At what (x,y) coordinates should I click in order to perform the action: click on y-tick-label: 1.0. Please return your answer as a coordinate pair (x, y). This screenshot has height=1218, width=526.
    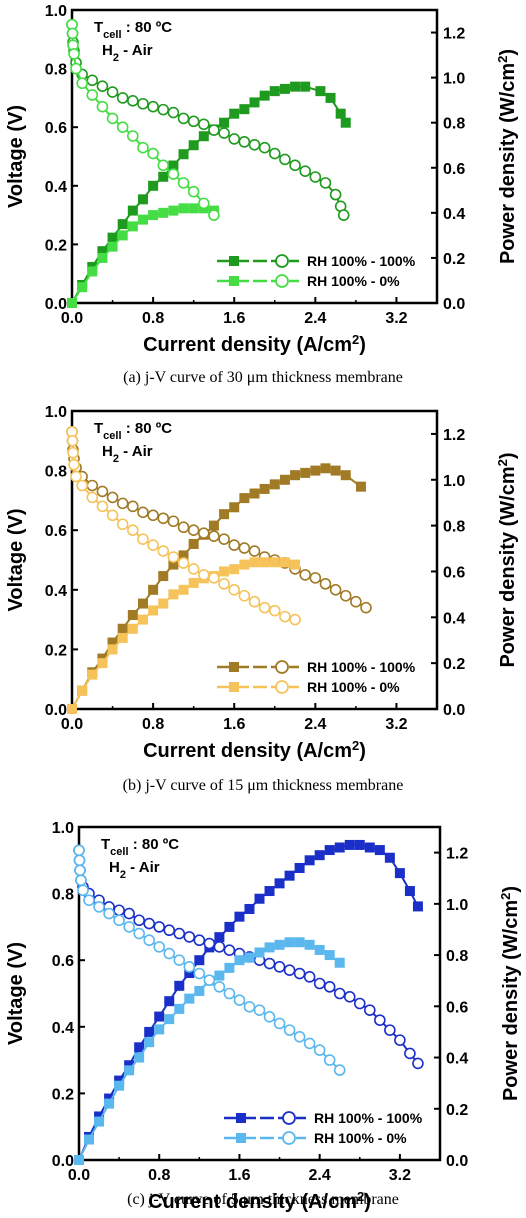
    Looking at the image, I should click on (63, 828).